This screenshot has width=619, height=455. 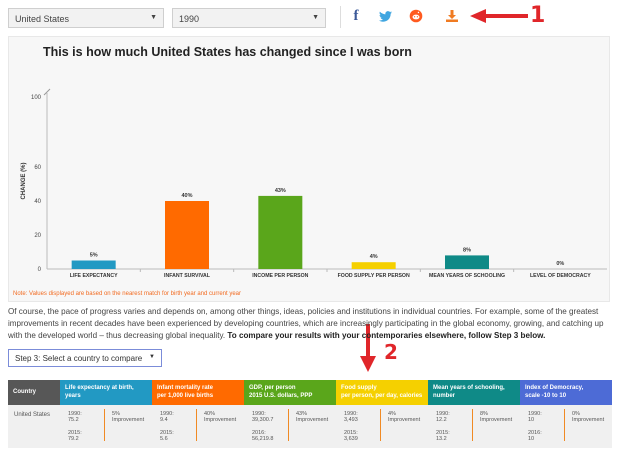 I want to click on table-cell: 1990: 12.2 2015: 13.2 8% Improvement, so click(x=474, y=426).